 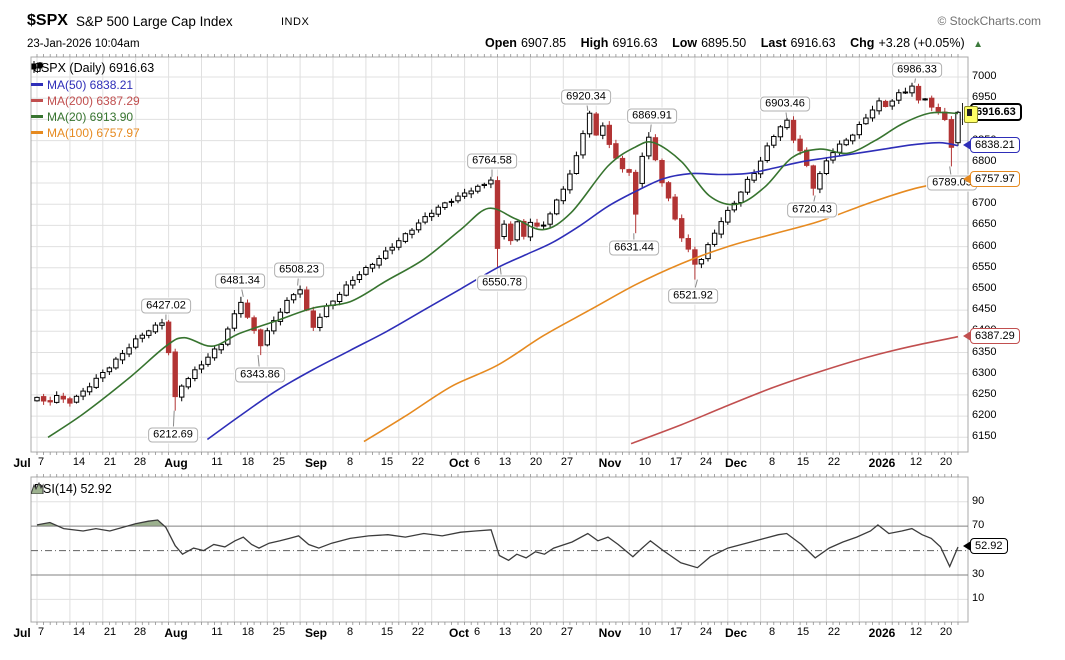 What do you see at coordinates (984, 76) in the screenshot?
I see `y-axis-label: 7000` at bounding box center [984, 76].